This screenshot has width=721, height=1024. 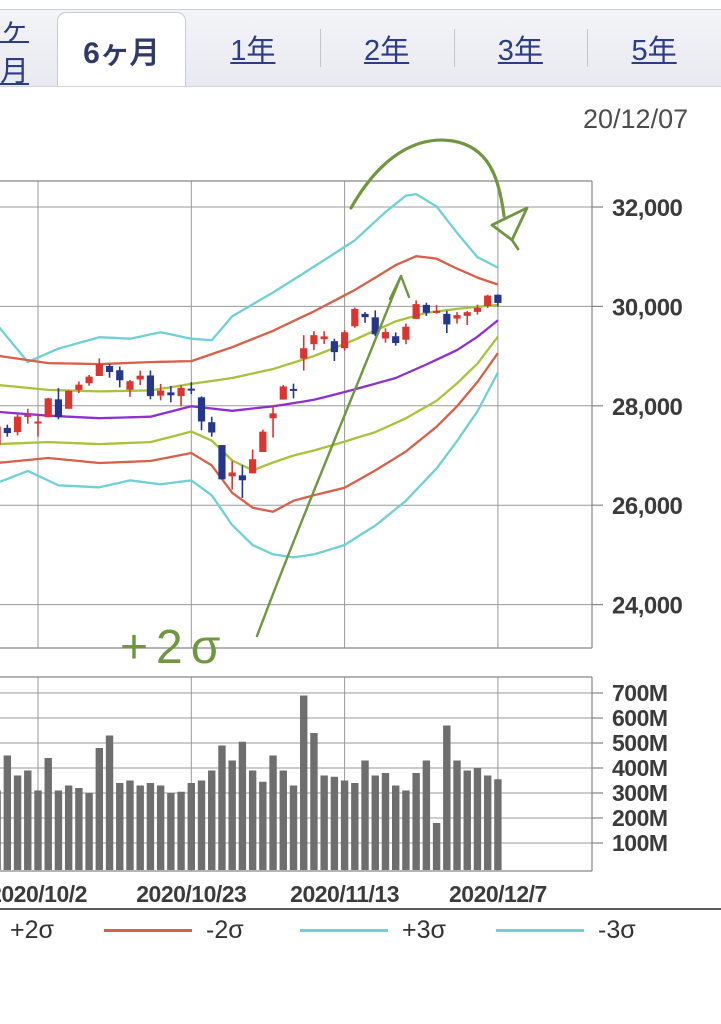 What do you see at coordinates (636, 119) in the screenshot?
I see `quote-date: 20/12/07` at bounding box center [636, 119].